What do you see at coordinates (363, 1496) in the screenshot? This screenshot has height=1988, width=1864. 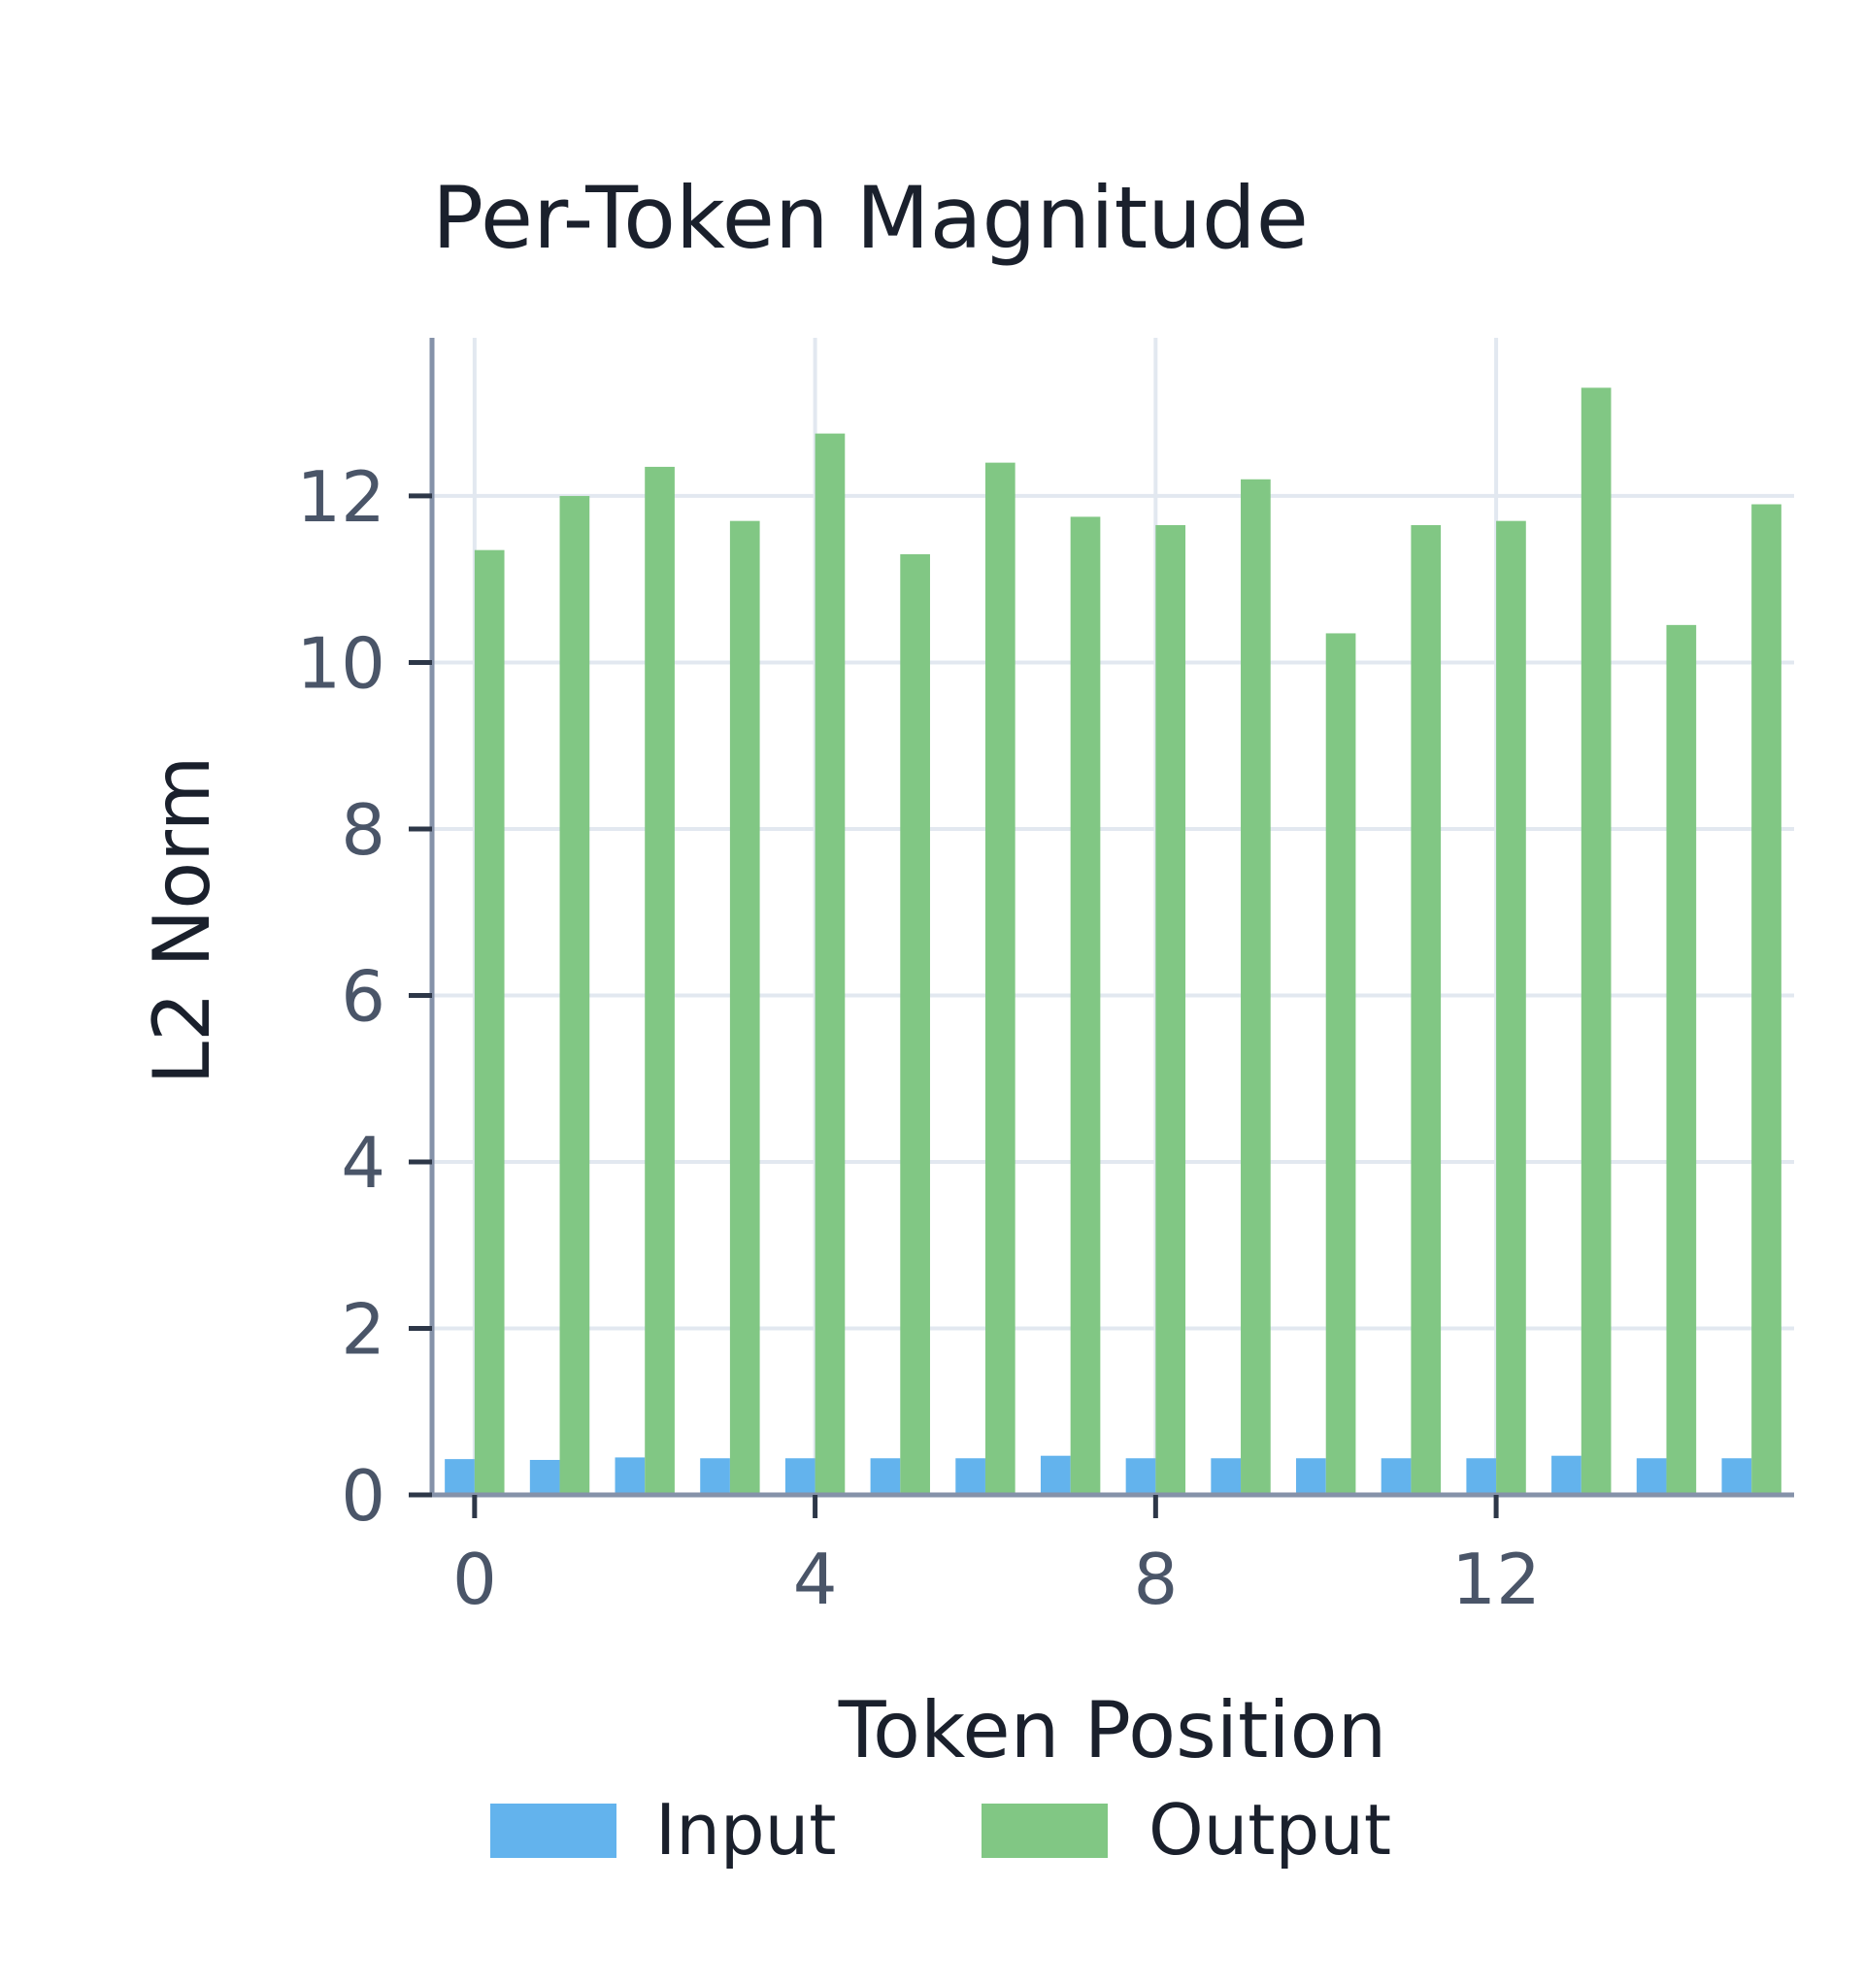 I see `y-tick-label: 0` at bounding box center [363, 1496].